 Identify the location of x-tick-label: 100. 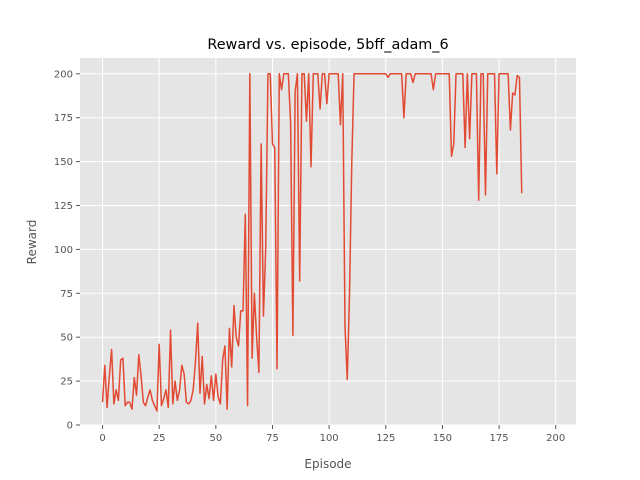
(329, 438).